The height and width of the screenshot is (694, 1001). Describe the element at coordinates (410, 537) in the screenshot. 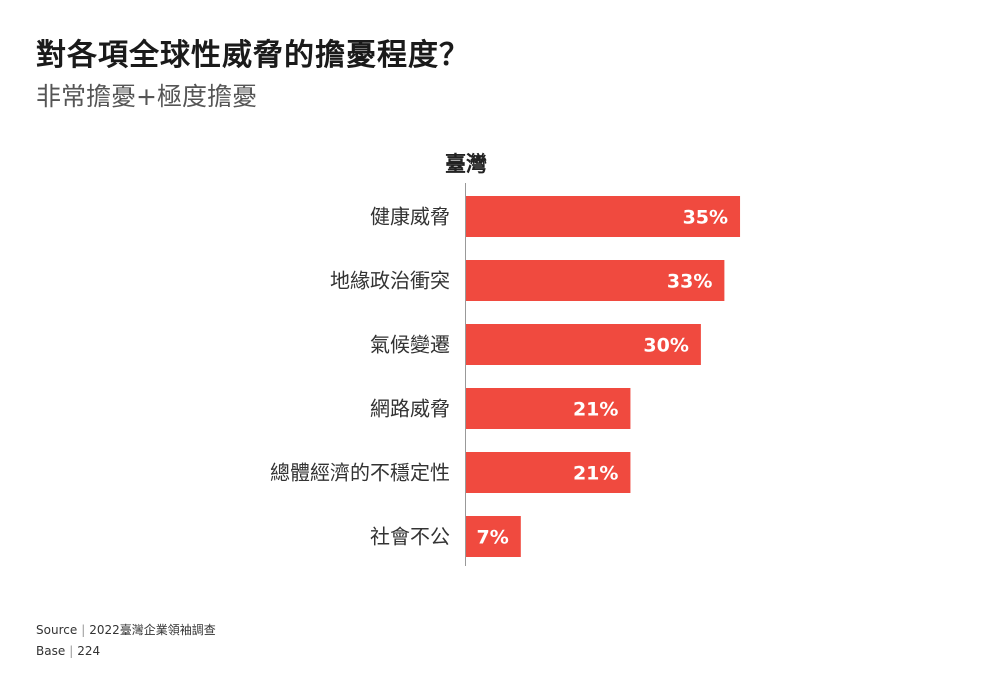

I see `category-label: 社會不公` at that location.